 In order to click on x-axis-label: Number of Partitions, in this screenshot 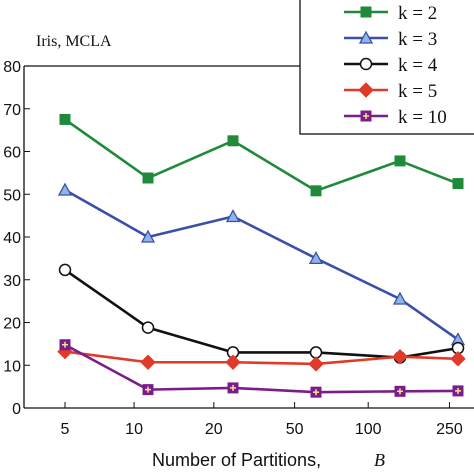, I will do `click(236, 460)`.